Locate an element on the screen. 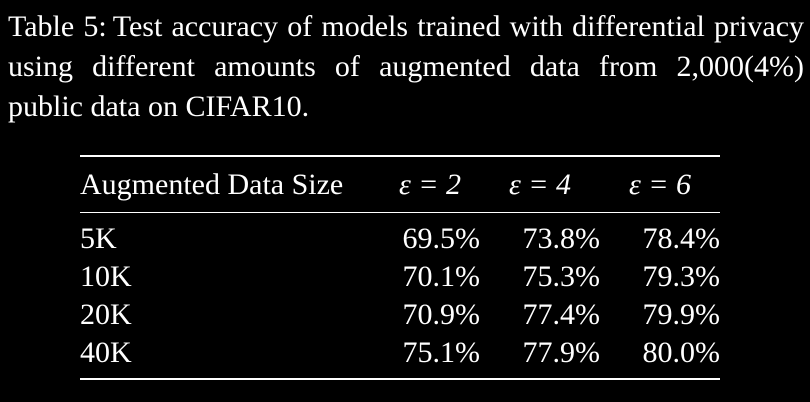 Image resolution: width=810 pixels, height=402 pixels. top-rule is located at coordinates (400, 156).